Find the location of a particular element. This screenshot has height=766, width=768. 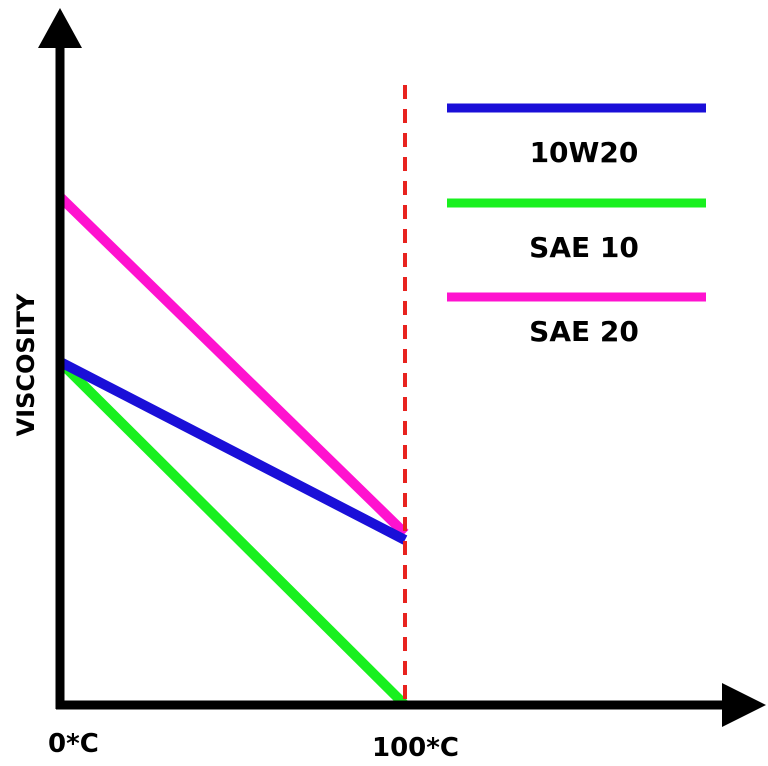

legend-label-sae-20: SAE 20 is located at coordinates (584, 331).